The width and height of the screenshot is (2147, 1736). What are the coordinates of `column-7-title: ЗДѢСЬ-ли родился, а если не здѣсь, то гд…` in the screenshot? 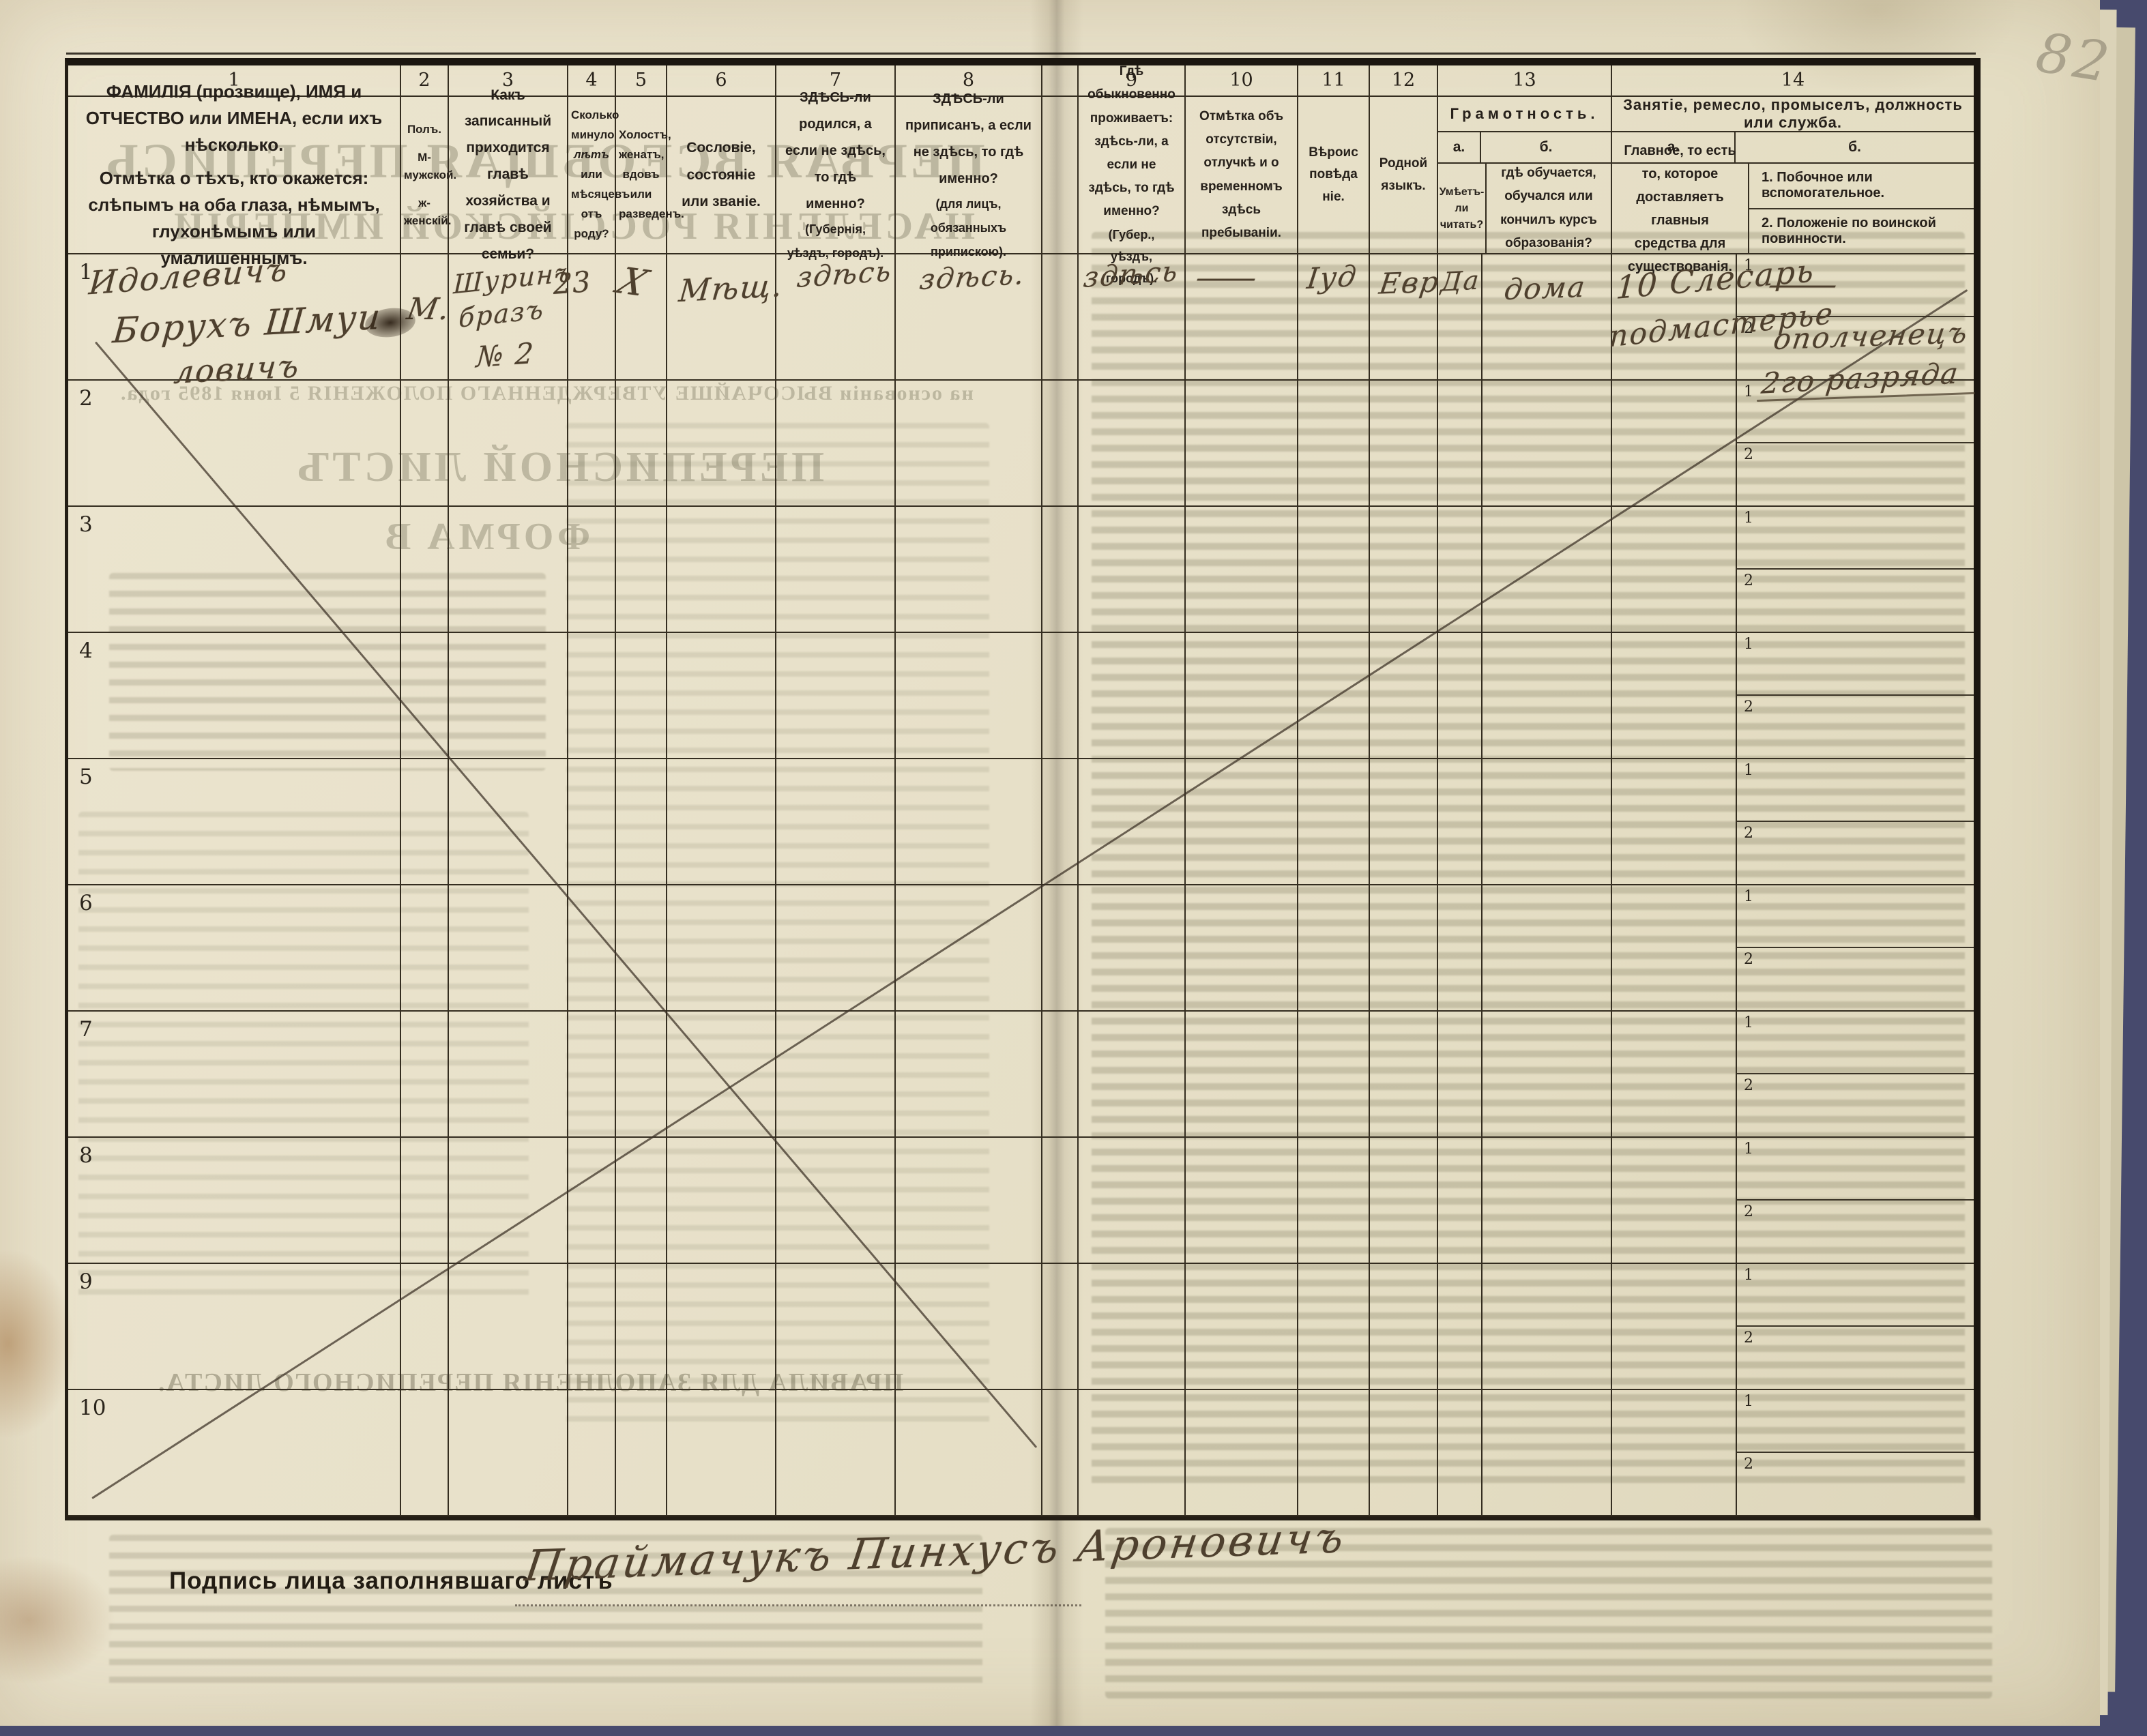 It's located at (835, 150).